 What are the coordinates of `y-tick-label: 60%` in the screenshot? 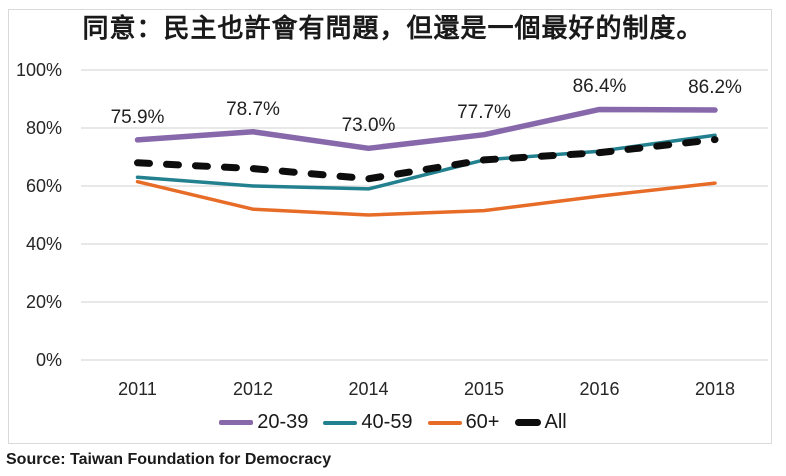 It's located at (43, 186).